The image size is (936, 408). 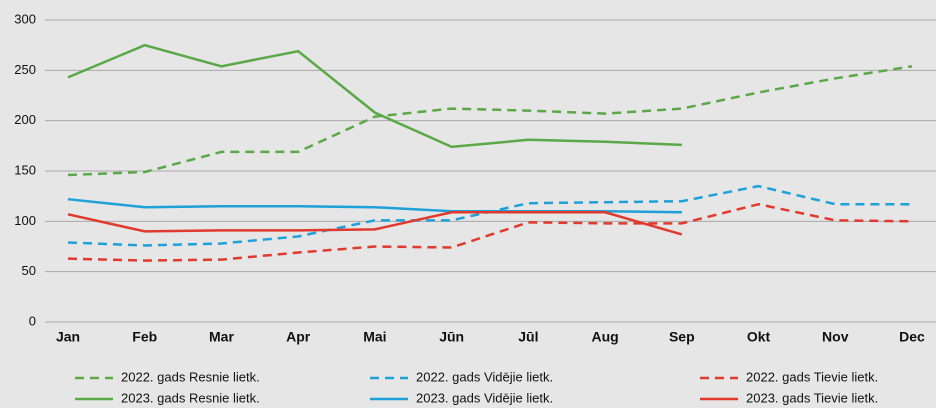 What do you see at coordinates (812, 397) in the screenshot?
I see `legend-label: 2023. gads Tievie lietk.` at bounding box center [812, 397].